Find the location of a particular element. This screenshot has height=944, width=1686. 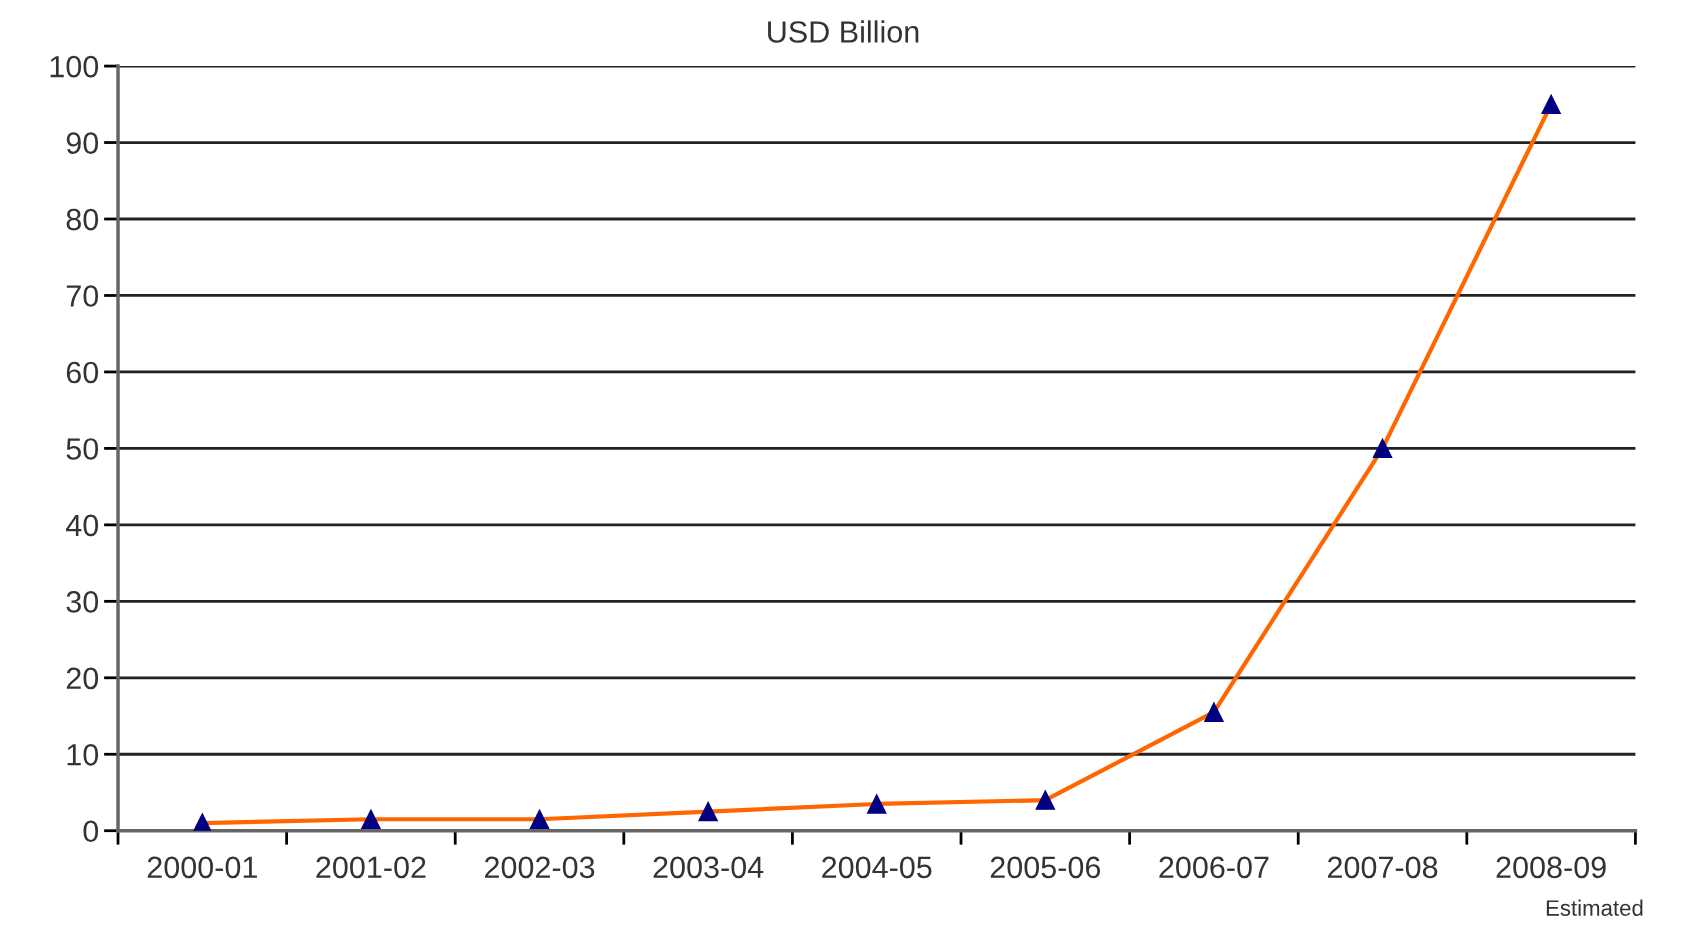

text: Estimated is located at coordinates (1594, 907).